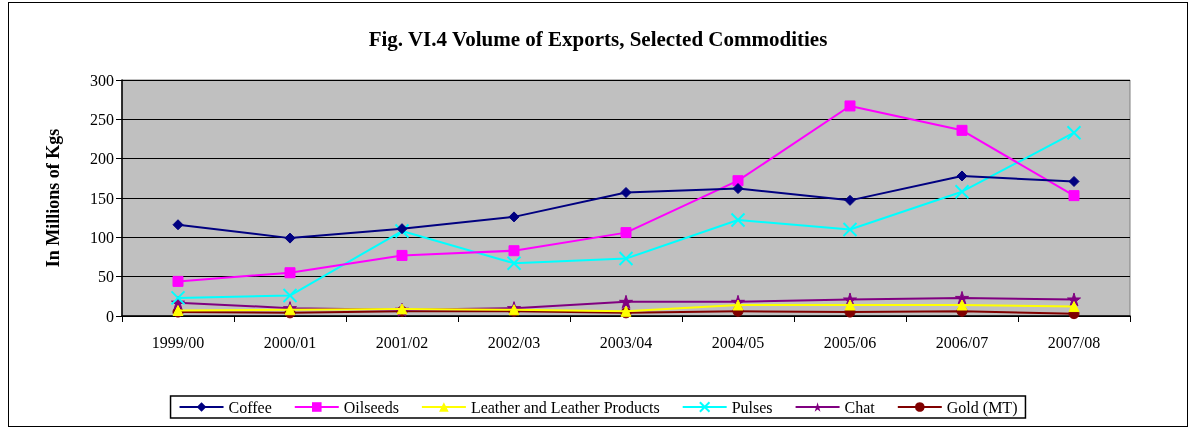 The height and width of the screenshot is (431, 1199). Describe the element at coordinates (110, 316) in the screenshot. I see `y-tick-label: 0` at that location.